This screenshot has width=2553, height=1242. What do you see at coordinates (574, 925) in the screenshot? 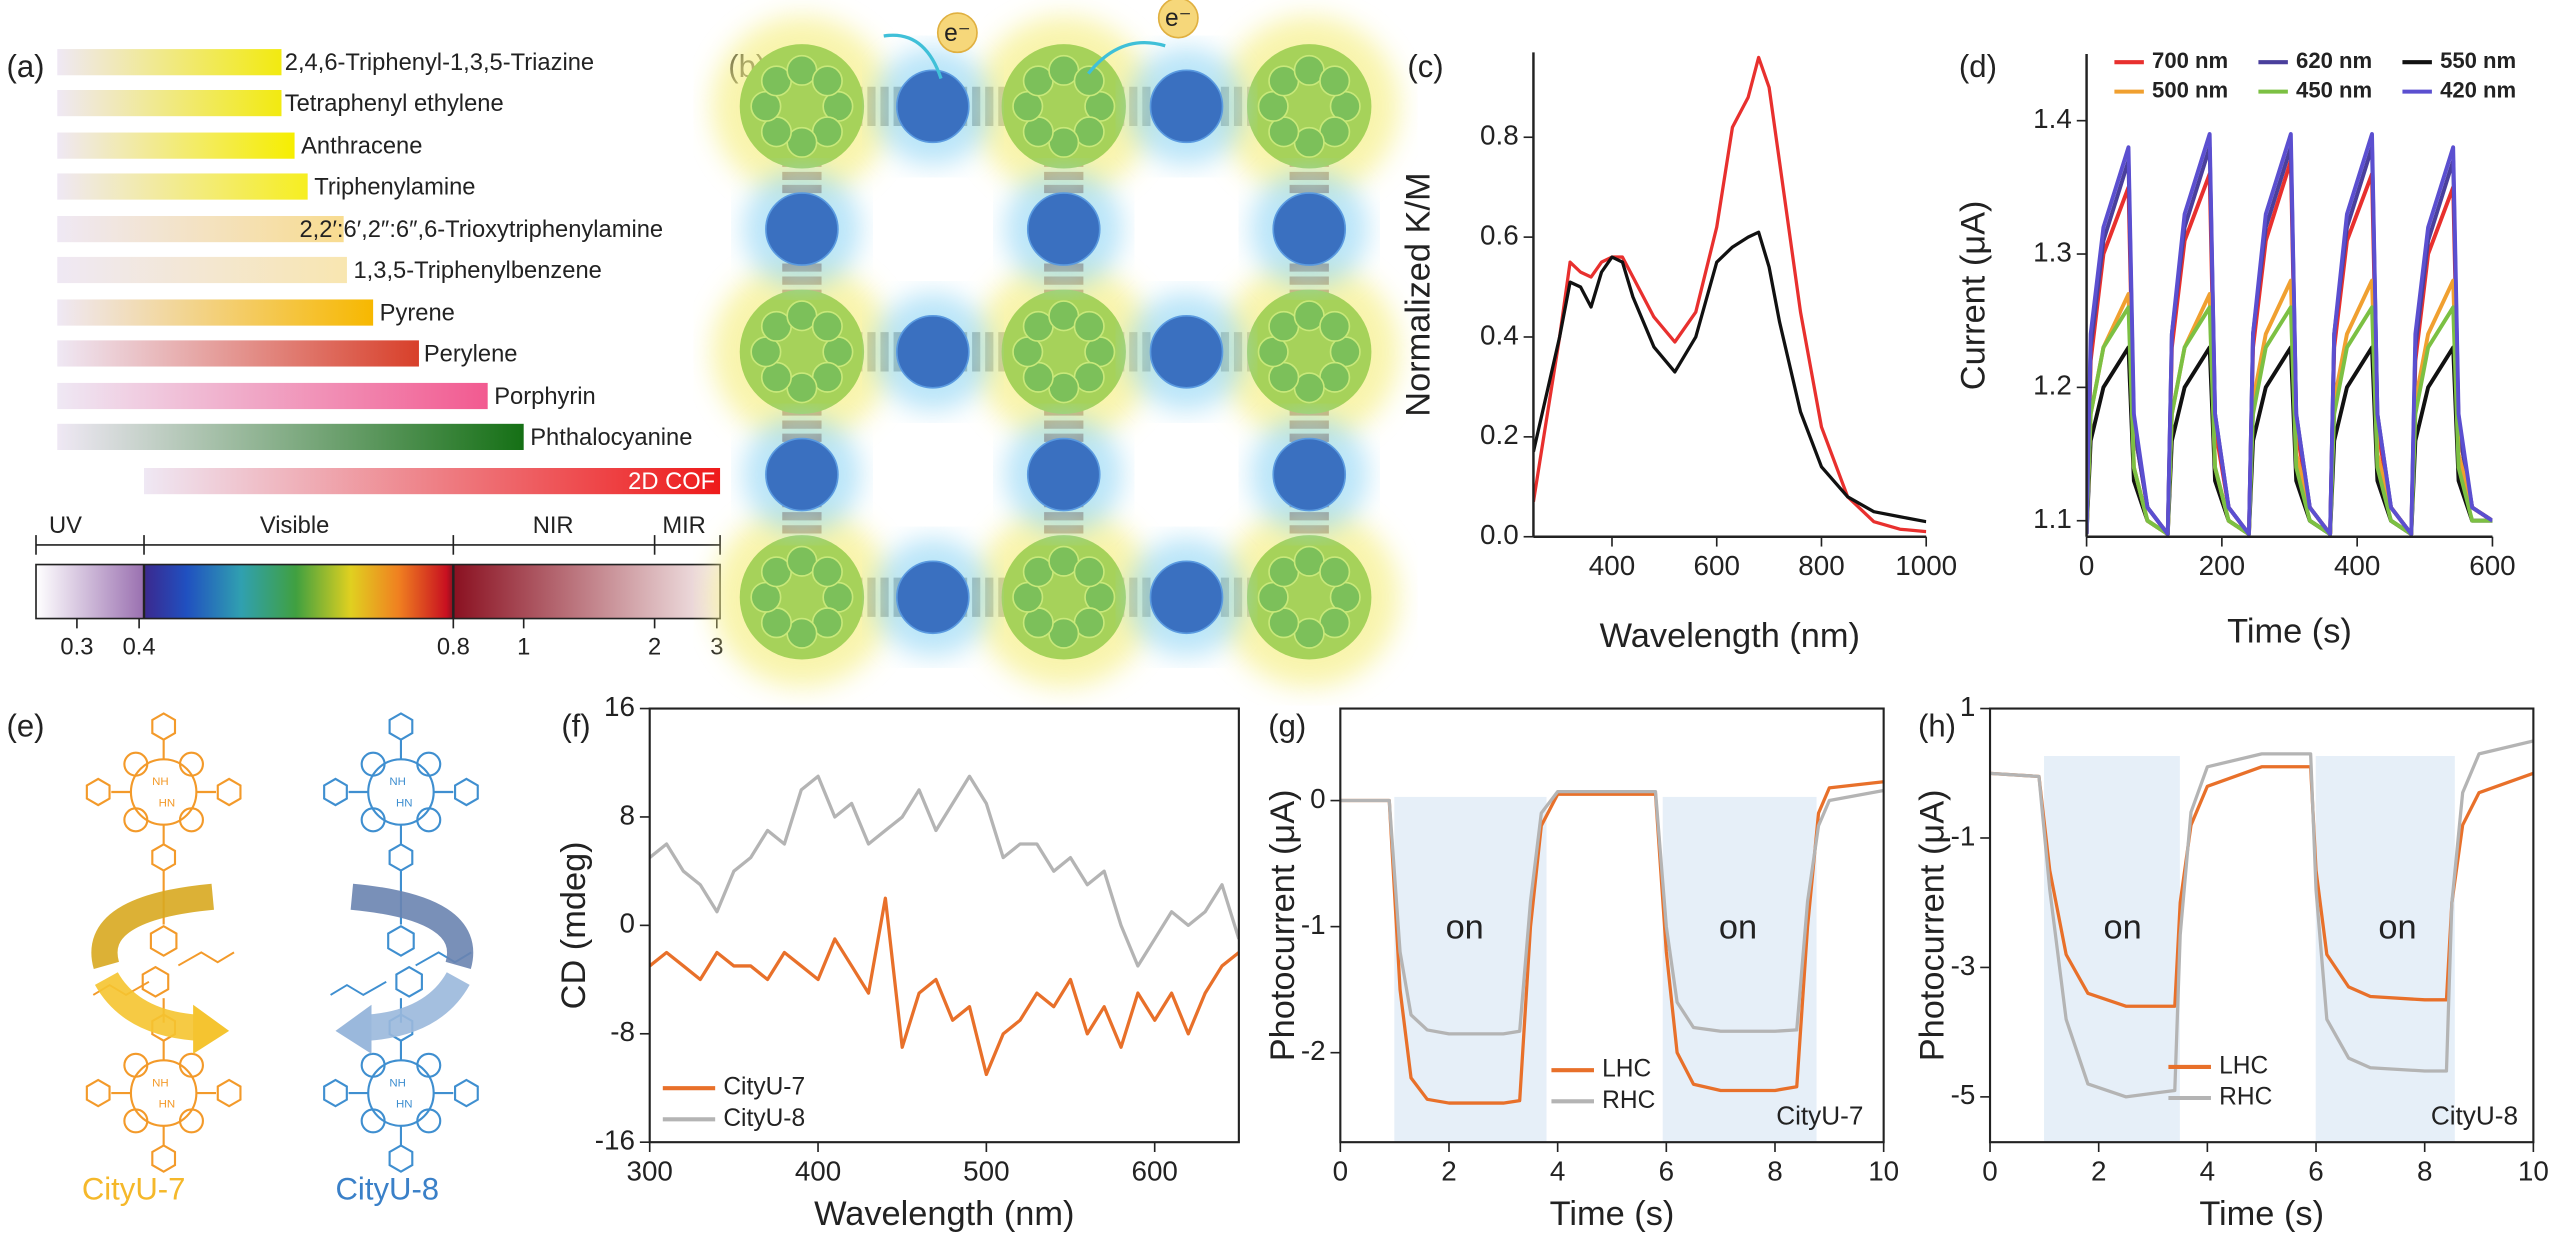
I see `y-axis-label: CD (mdeg)` at bounding box center [574, 925].